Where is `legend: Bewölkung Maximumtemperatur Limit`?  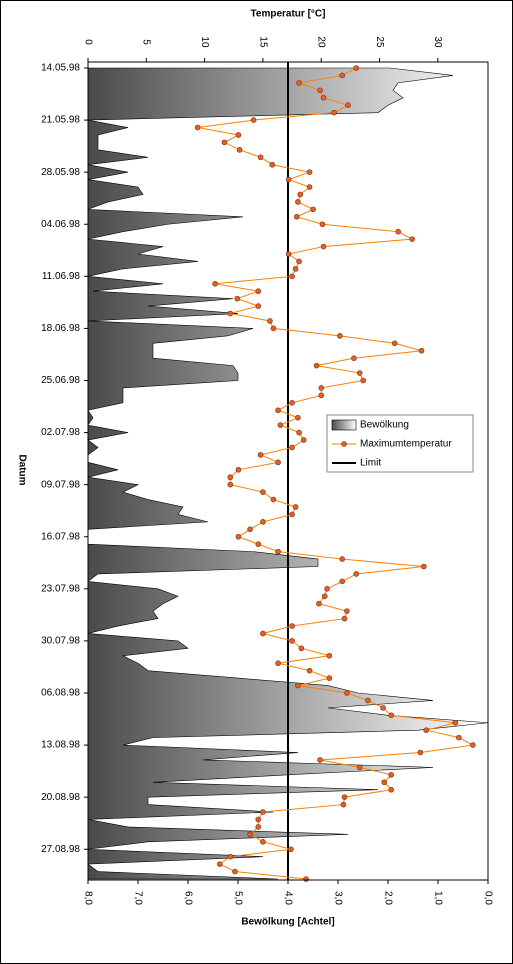
legend: Bewölkung Maximumtemperatur Limit is located at coordinates (400, 443).